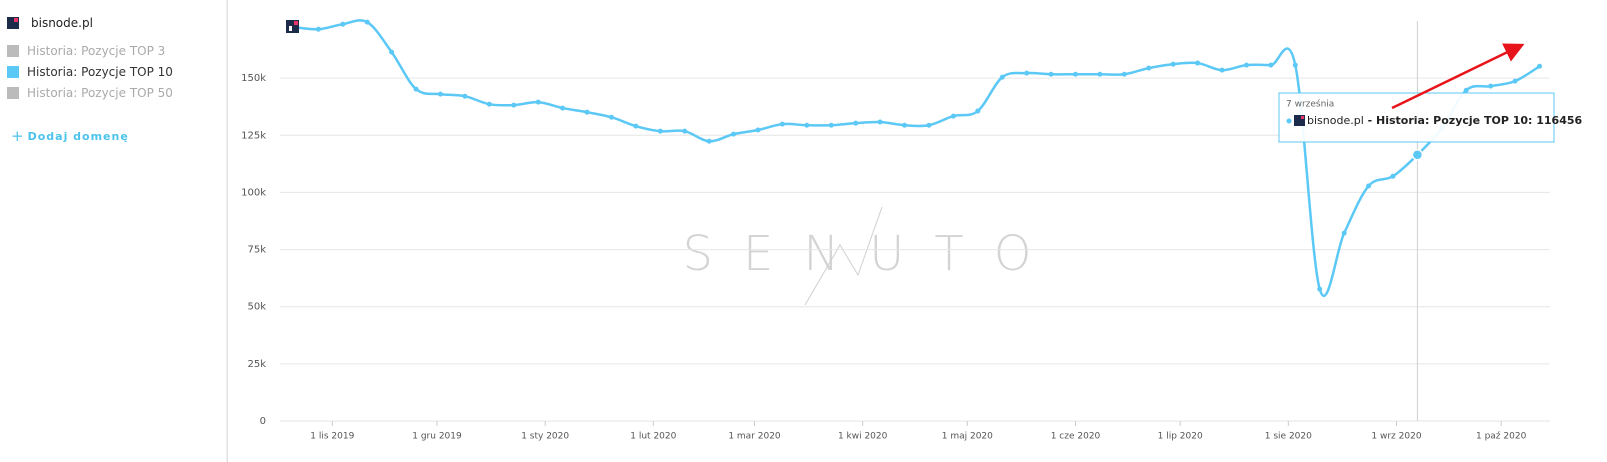 The width and height of the screenshot is (1607, 462). What do you see at coordinates (100, 93) in the screenshot?
I see `legend-label: Historia: Pozycje TOP 50` at bounding box center [100, 93].